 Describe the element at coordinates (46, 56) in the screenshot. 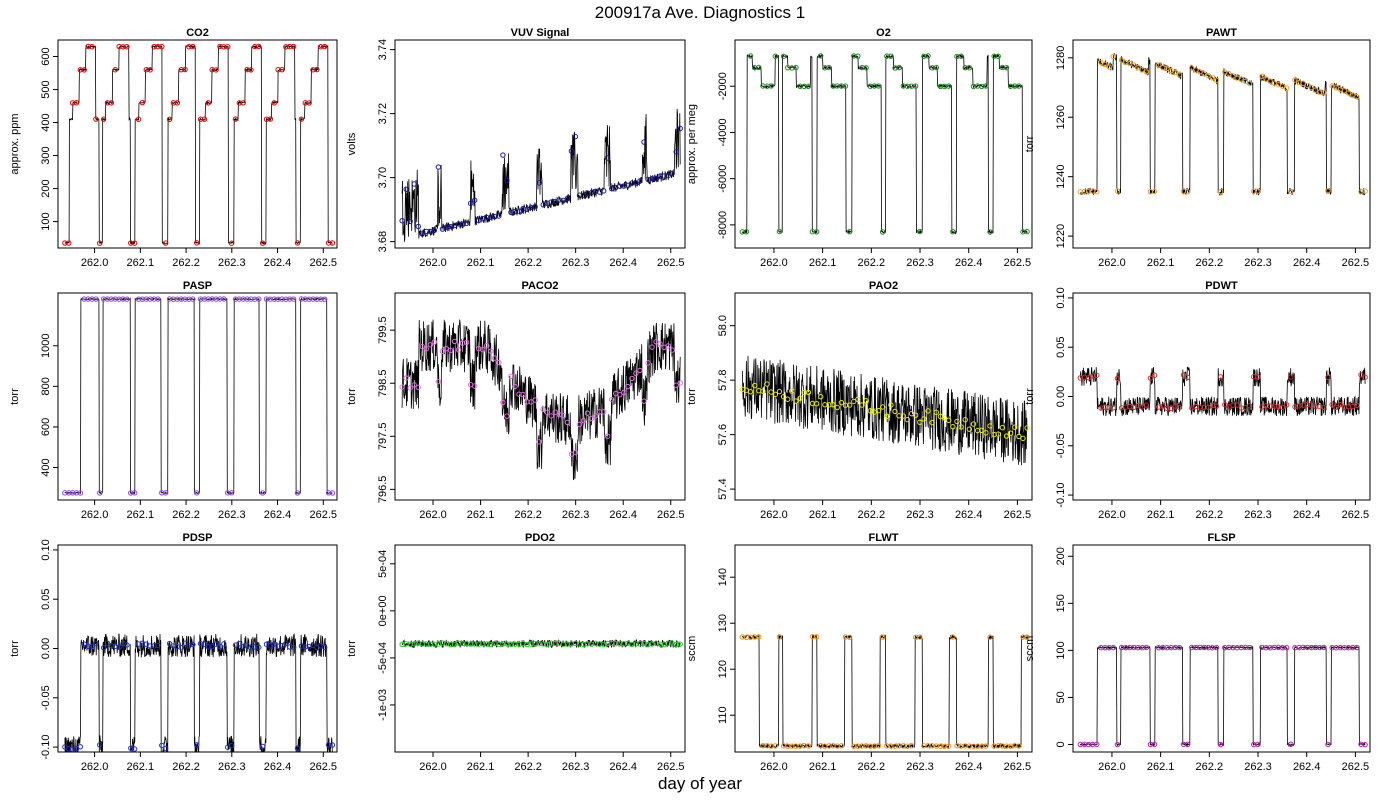

I see `y-tick-label: 600` at that location.